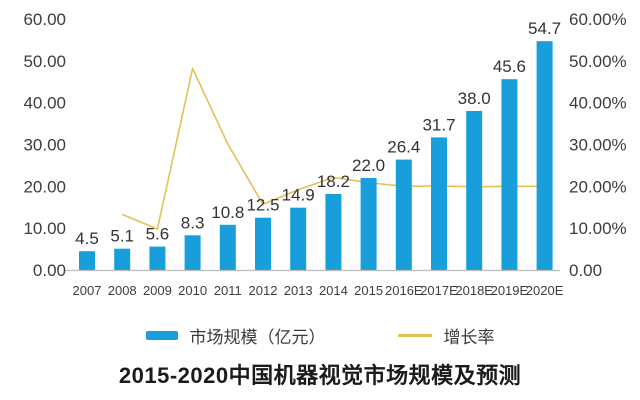 This screenshot has height=400, width=640. I want to click on bar-2011, so click(227, 247).